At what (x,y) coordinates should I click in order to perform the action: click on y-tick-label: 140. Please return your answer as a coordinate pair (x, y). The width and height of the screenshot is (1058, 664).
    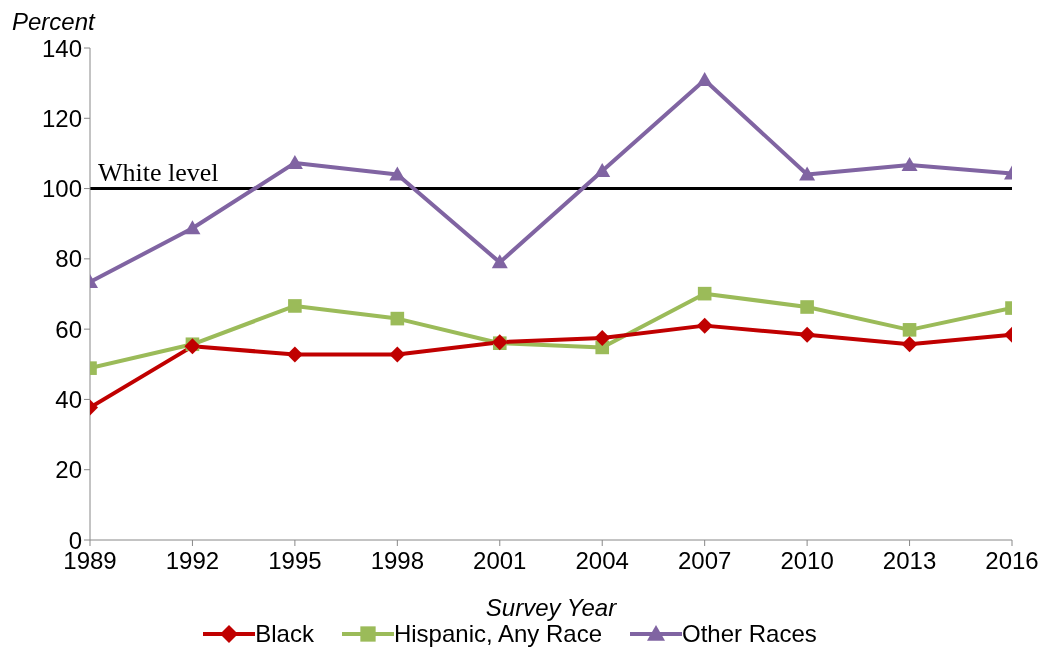
    Looking at the image, I should click on (61, 48).